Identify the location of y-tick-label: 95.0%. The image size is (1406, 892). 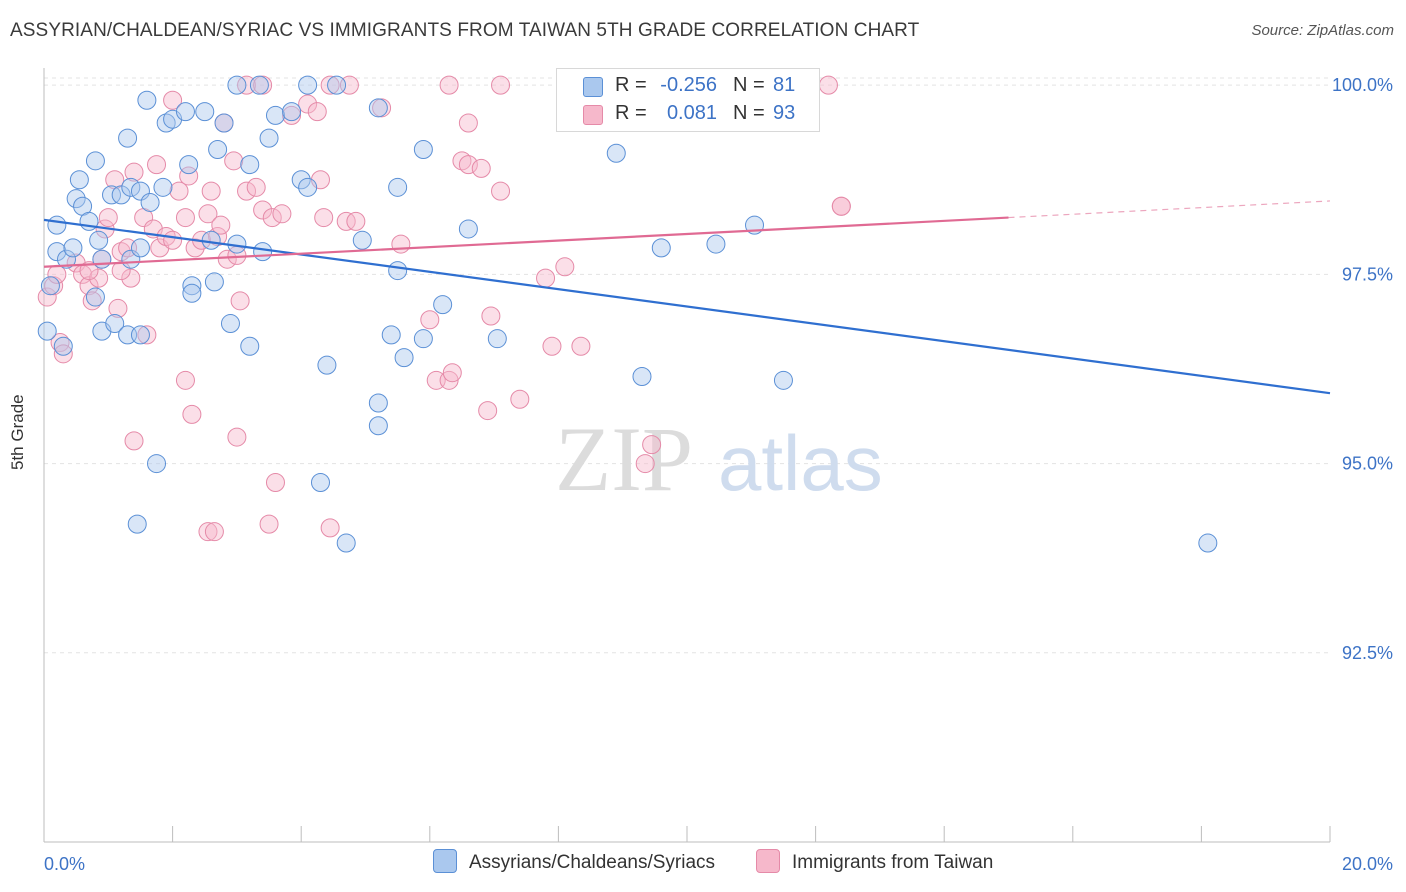
(1367, 464).